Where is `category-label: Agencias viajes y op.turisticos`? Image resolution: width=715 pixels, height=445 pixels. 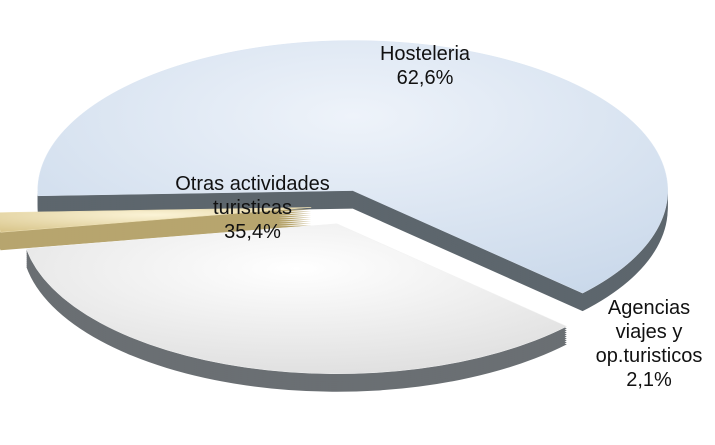 category-label: Agencias viajes y op.turisticos is located at coordinates (649, 332).